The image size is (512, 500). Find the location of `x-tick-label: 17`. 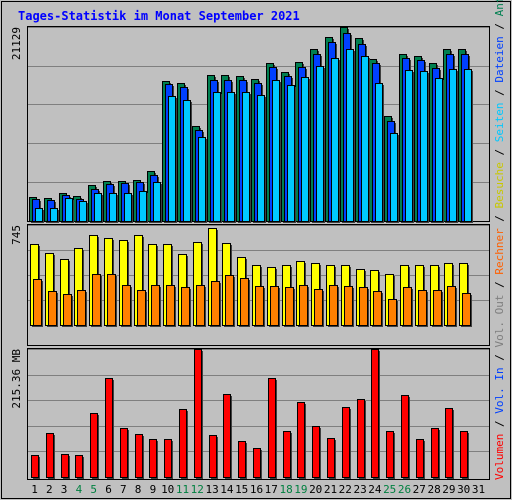

x-tick-label: 17 is located at coordinates (271, 489).